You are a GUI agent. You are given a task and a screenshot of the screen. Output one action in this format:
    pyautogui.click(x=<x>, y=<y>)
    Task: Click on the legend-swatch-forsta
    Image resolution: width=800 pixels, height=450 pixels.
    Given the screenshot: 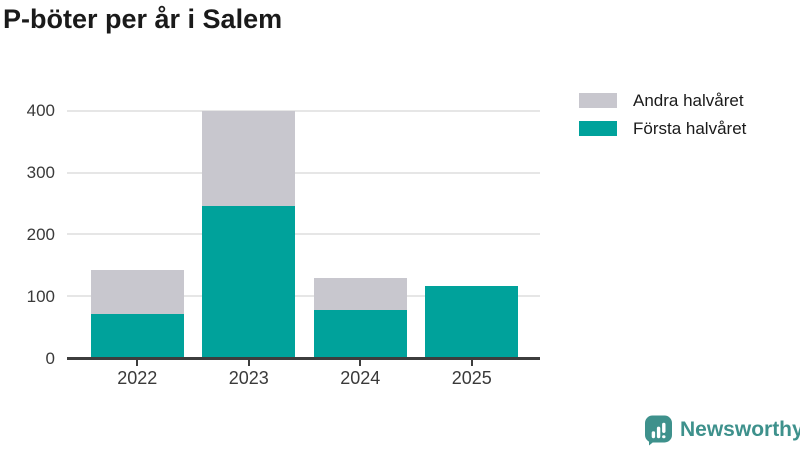 What is the action you would take?
    pyautogui.click(x=598, y=128)
    